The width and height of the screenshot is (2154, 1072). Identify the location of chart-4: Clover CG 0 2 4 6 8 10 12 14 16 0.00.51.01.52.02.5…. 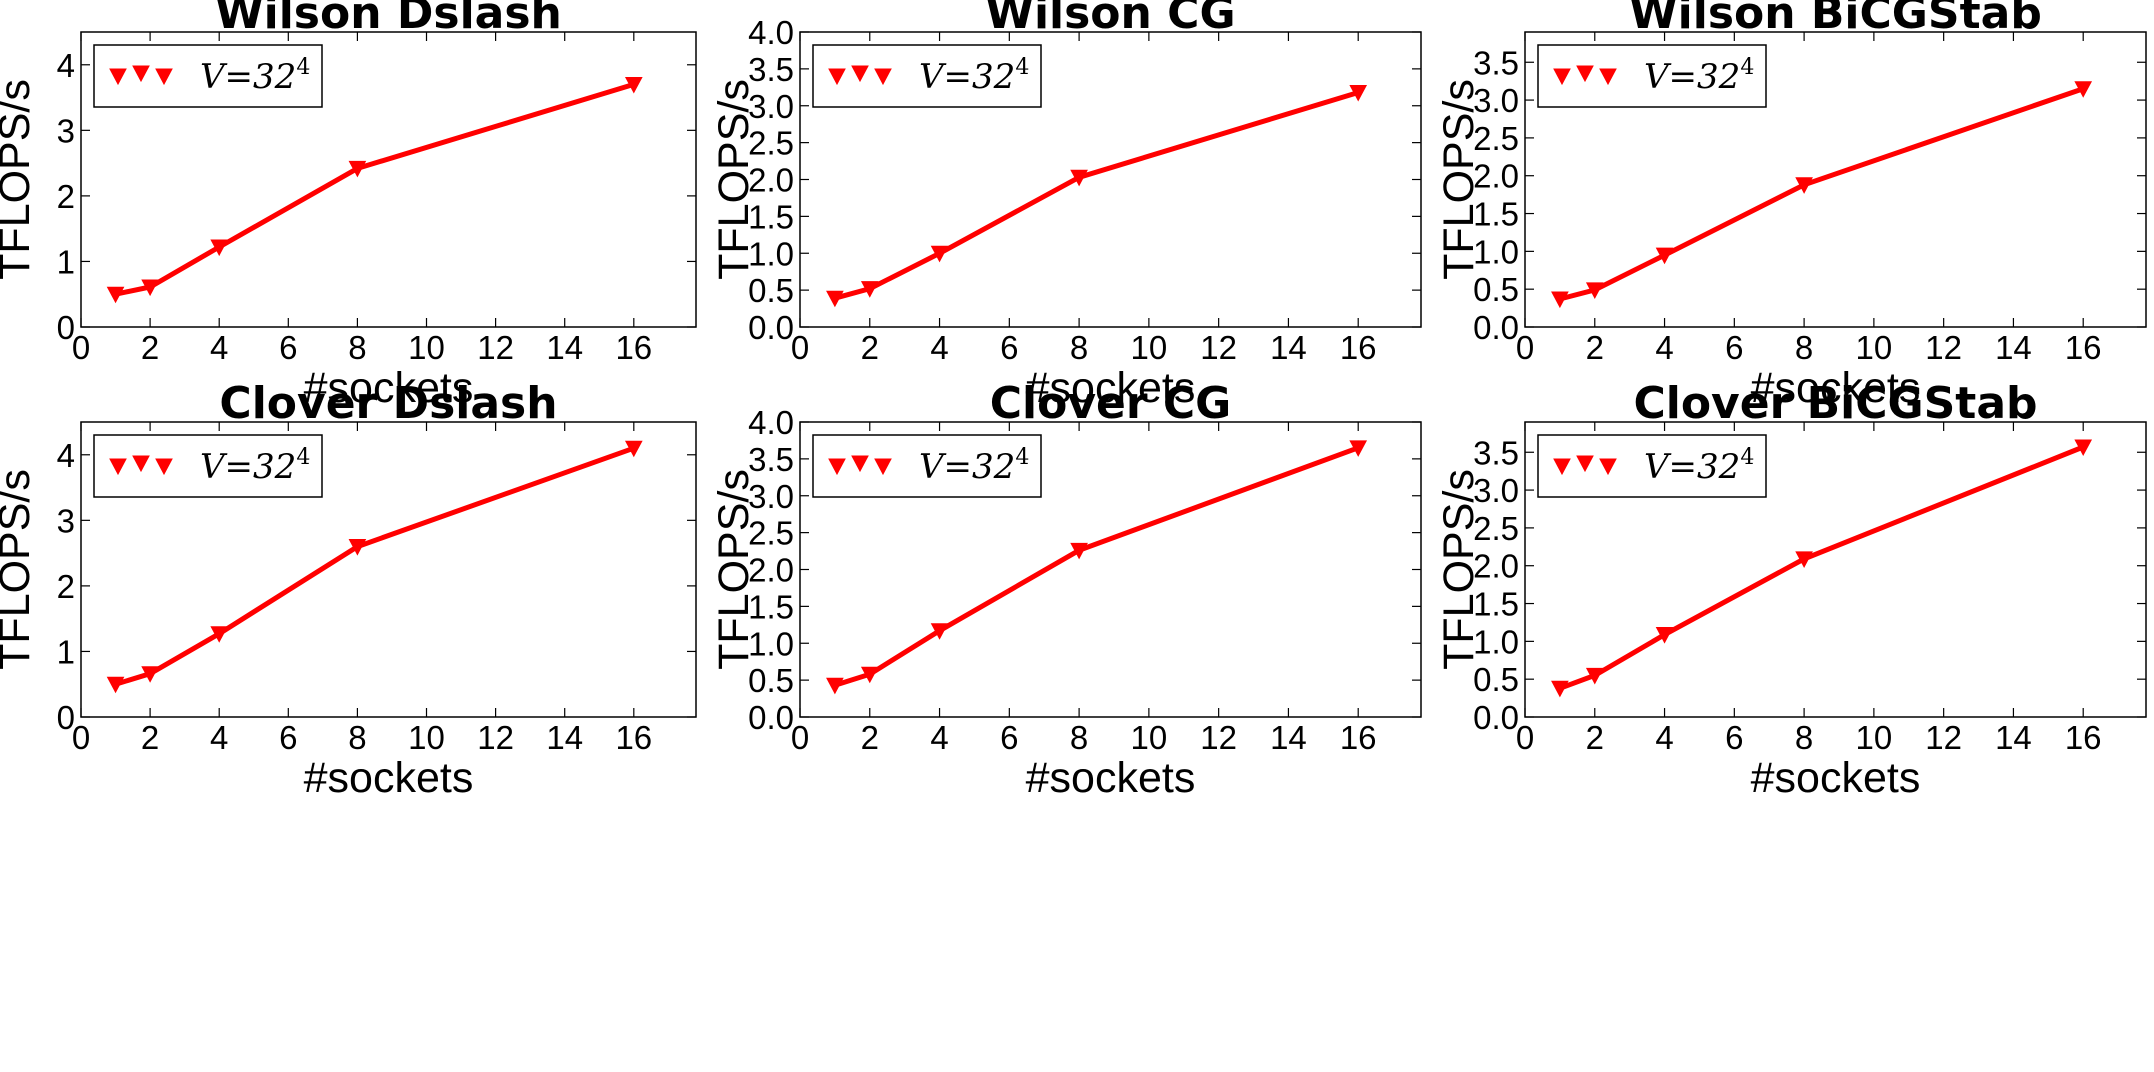
(1066, 590).